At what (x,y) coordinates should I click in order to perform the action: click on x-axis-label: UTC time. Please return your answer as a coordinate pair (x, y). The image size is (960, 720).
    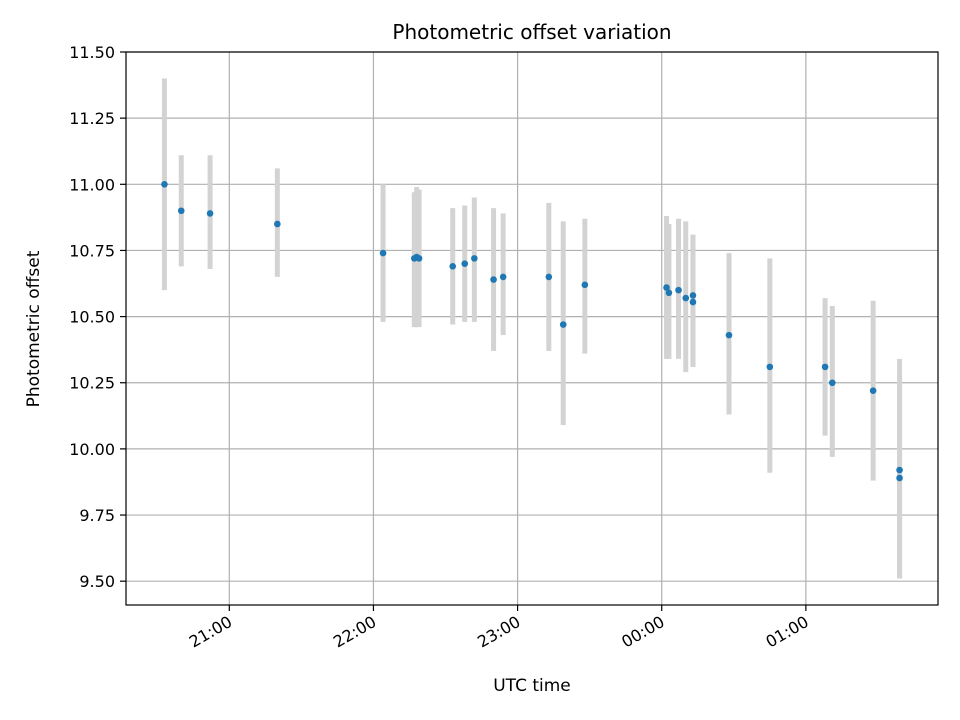
    Looking at the image, I should click on (532, 686).